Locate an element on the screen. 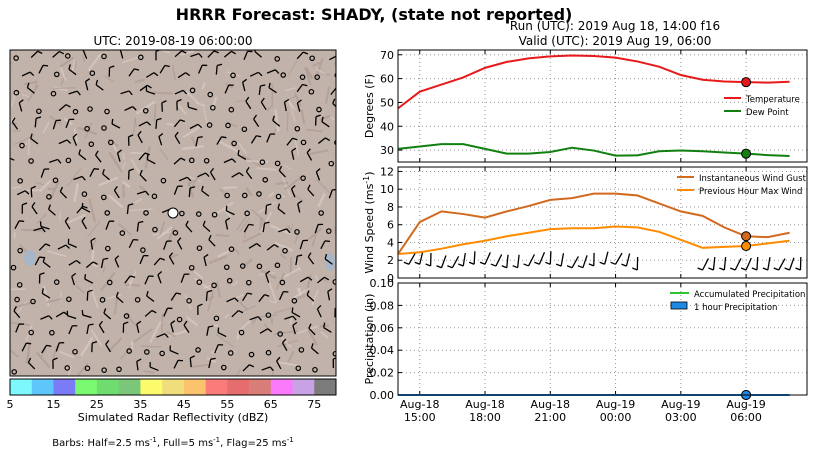 The width and height of the screenshot is (813, 460). colorbar-tick-label: 55 is located at coordinates (227, 404).